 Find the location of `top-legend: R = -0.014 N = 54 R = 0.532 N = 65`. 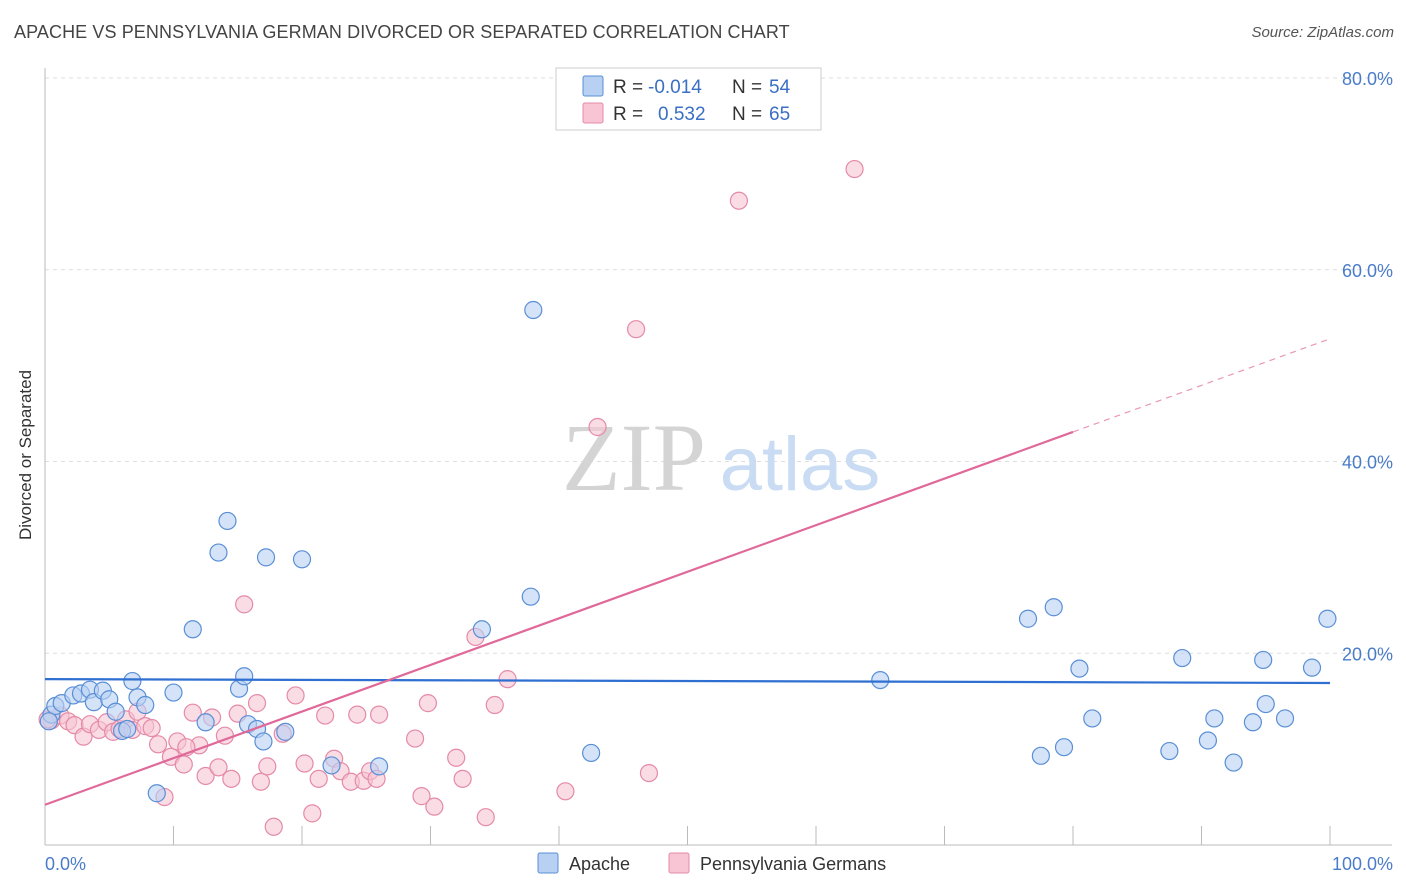

top-legend: R = -0.014 N = 54 R = 0.532 N = 65 is located at coordinates (688, 99).